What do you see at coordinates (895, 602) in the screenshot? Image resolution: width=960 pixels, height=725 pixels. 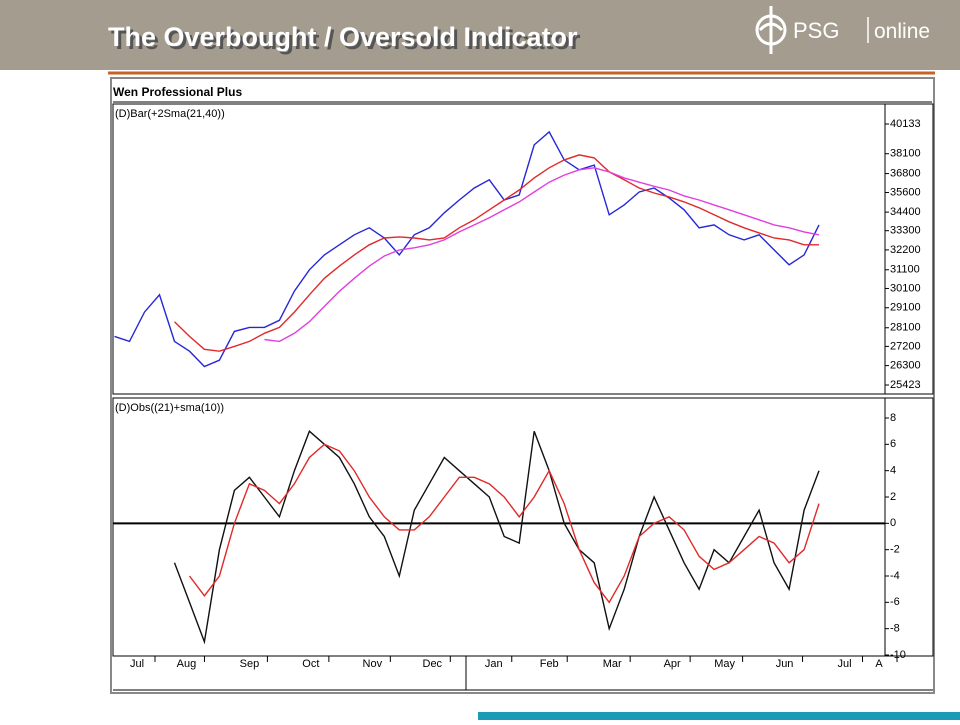 I see `y-tick-label: -6` at bounding box center [895, 602].